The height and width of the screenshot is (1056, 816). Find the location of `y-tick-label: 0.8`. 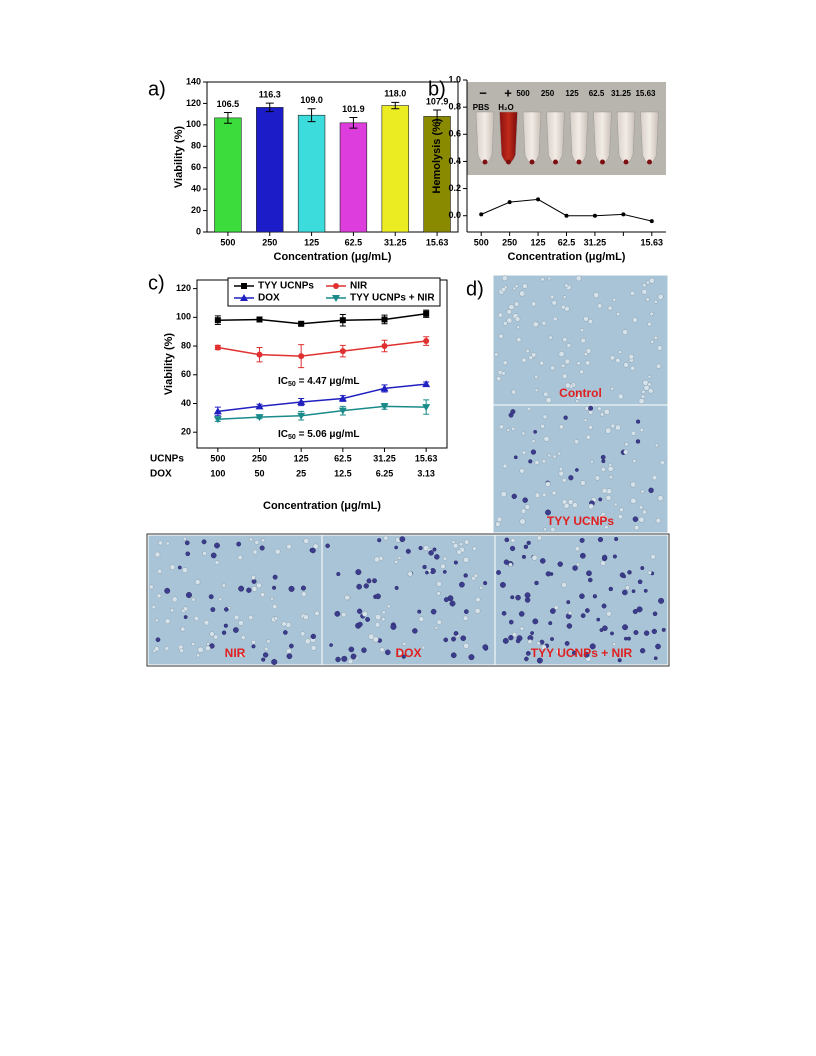

y-tick-label: 0.8 is located at coordinates (454, 107).